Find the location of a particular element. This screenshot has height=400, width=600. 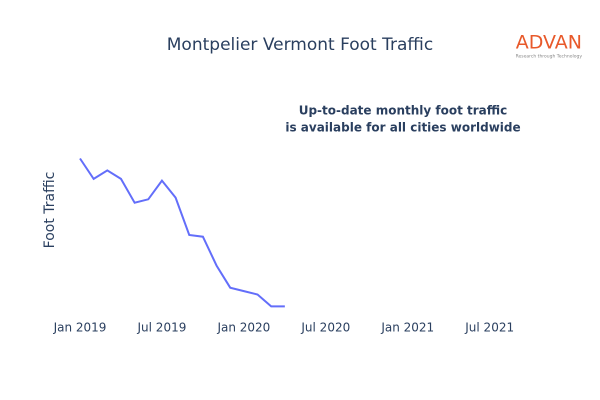

annotation: Up-to-date monthly foot traffic is located at coordinates (403, 111).